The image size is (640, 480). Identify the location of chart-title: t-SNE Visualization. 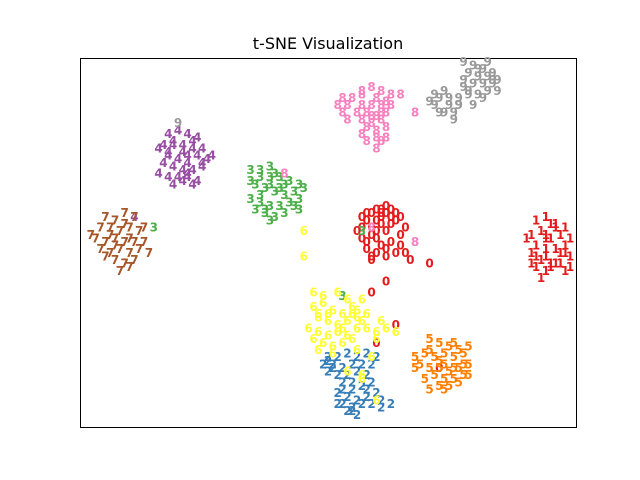
(328, 43).